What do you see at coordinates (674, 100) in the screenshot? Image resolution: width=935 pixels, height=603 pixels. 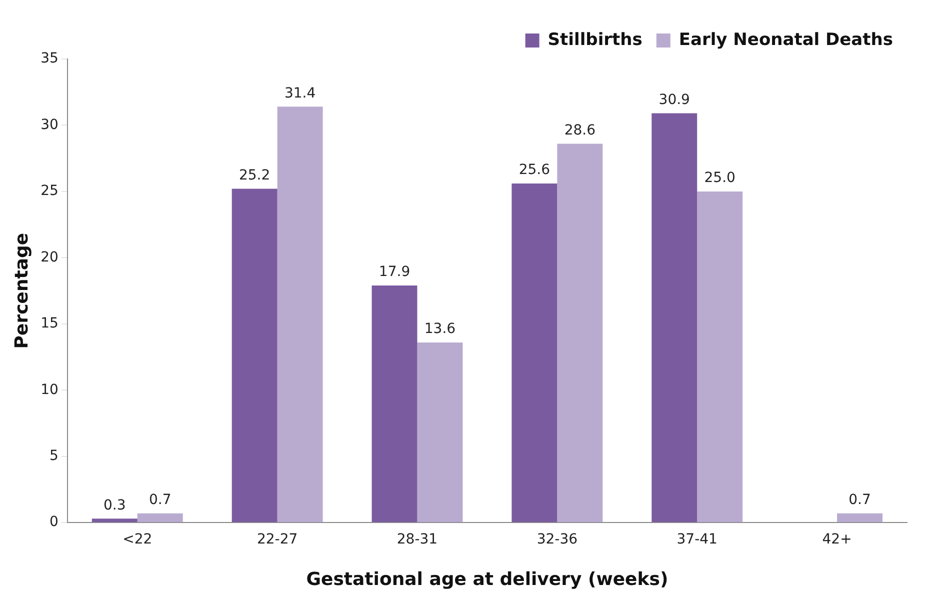 I see `data-label: 30.9` at bounding box center [674, 100].